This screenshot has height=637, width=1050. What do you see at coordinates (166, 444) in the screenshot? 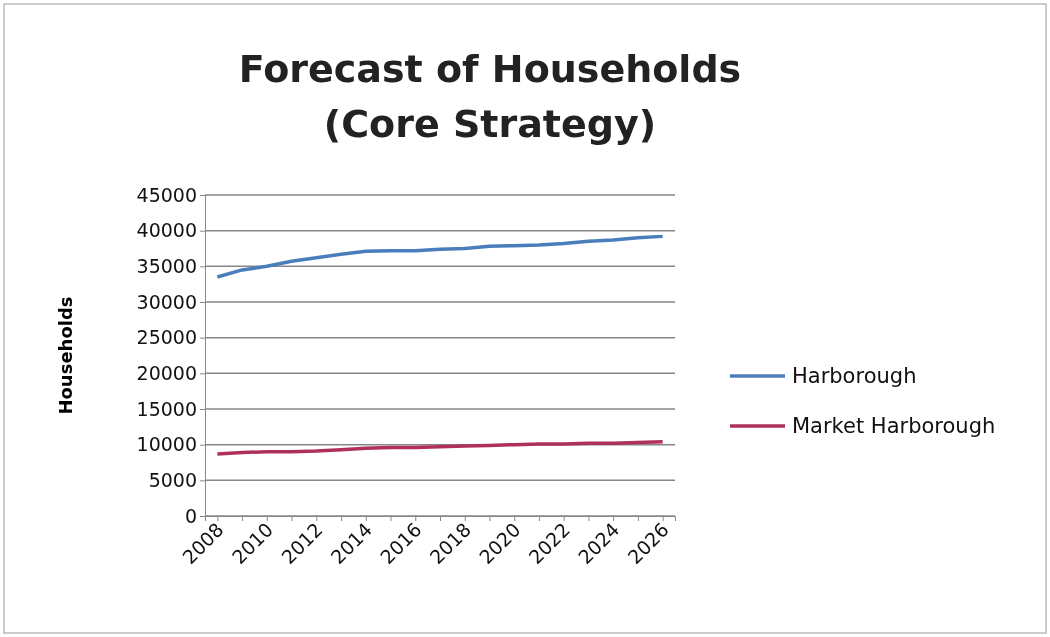
I see `y-tick-label: 10000` at bounding box center [166, 444].